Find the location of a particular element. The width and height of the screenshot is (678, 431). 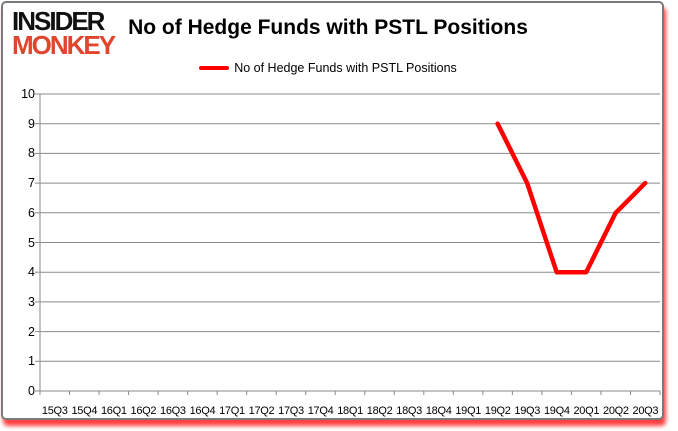

chart-legend: No of Hedge Funds with PSTL Positions is located at coordinates (328, 68).